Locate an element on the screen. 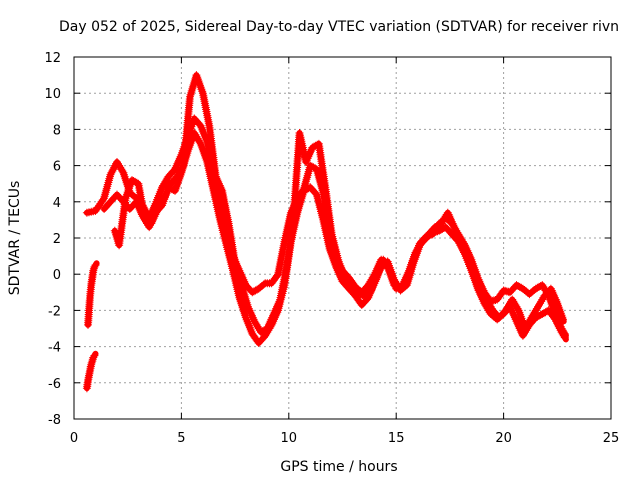  x-axis-label: GPS time / hours is located at coordinates (338, 467).